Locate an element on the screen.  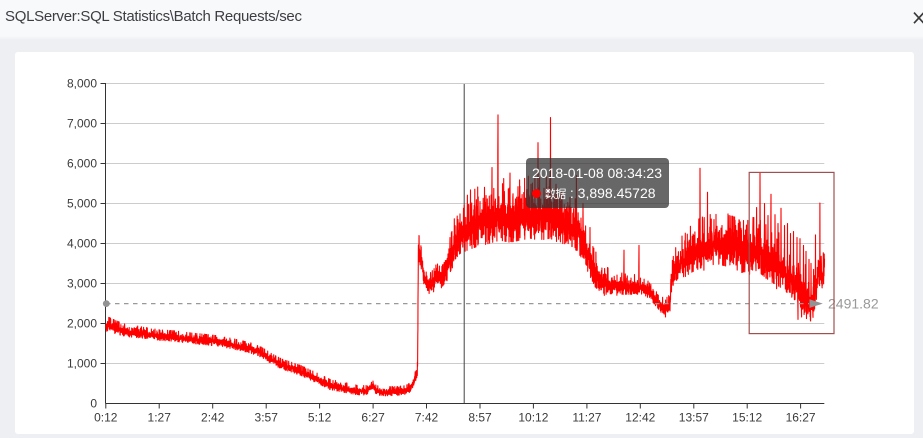
svg-text: 6:27 is located at coordinates (373, 417).